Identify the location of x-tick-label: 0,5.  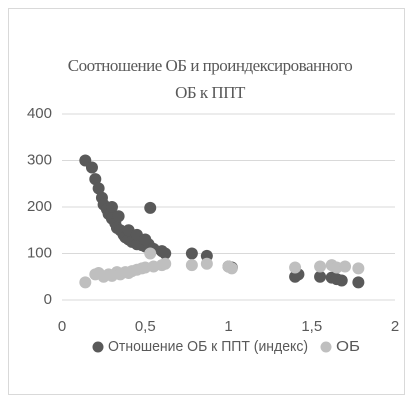
(145, 326).